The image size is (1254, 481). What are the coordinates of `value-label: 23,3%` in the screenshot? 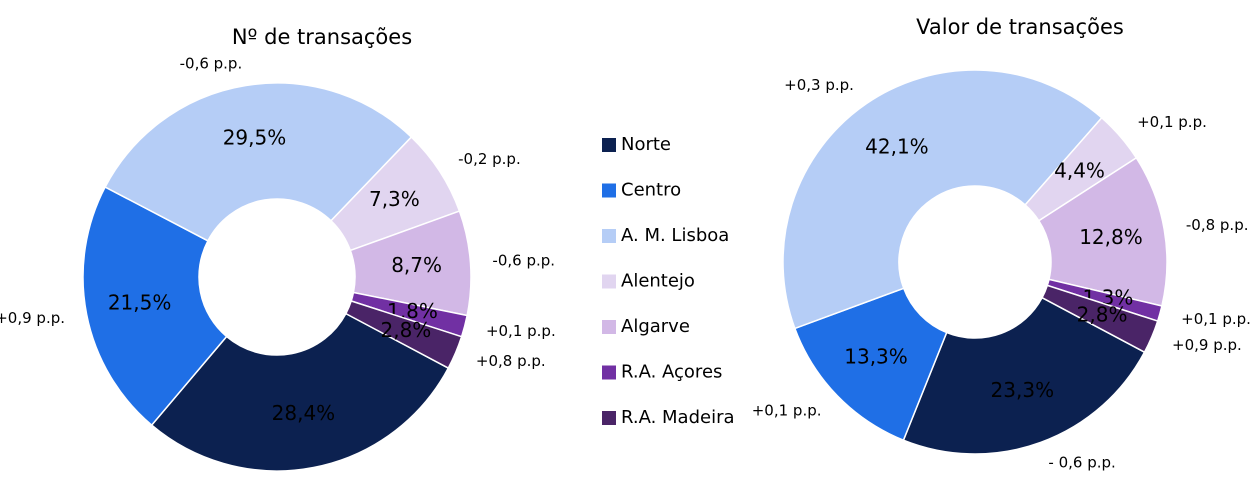 It's located at (1023, 390).